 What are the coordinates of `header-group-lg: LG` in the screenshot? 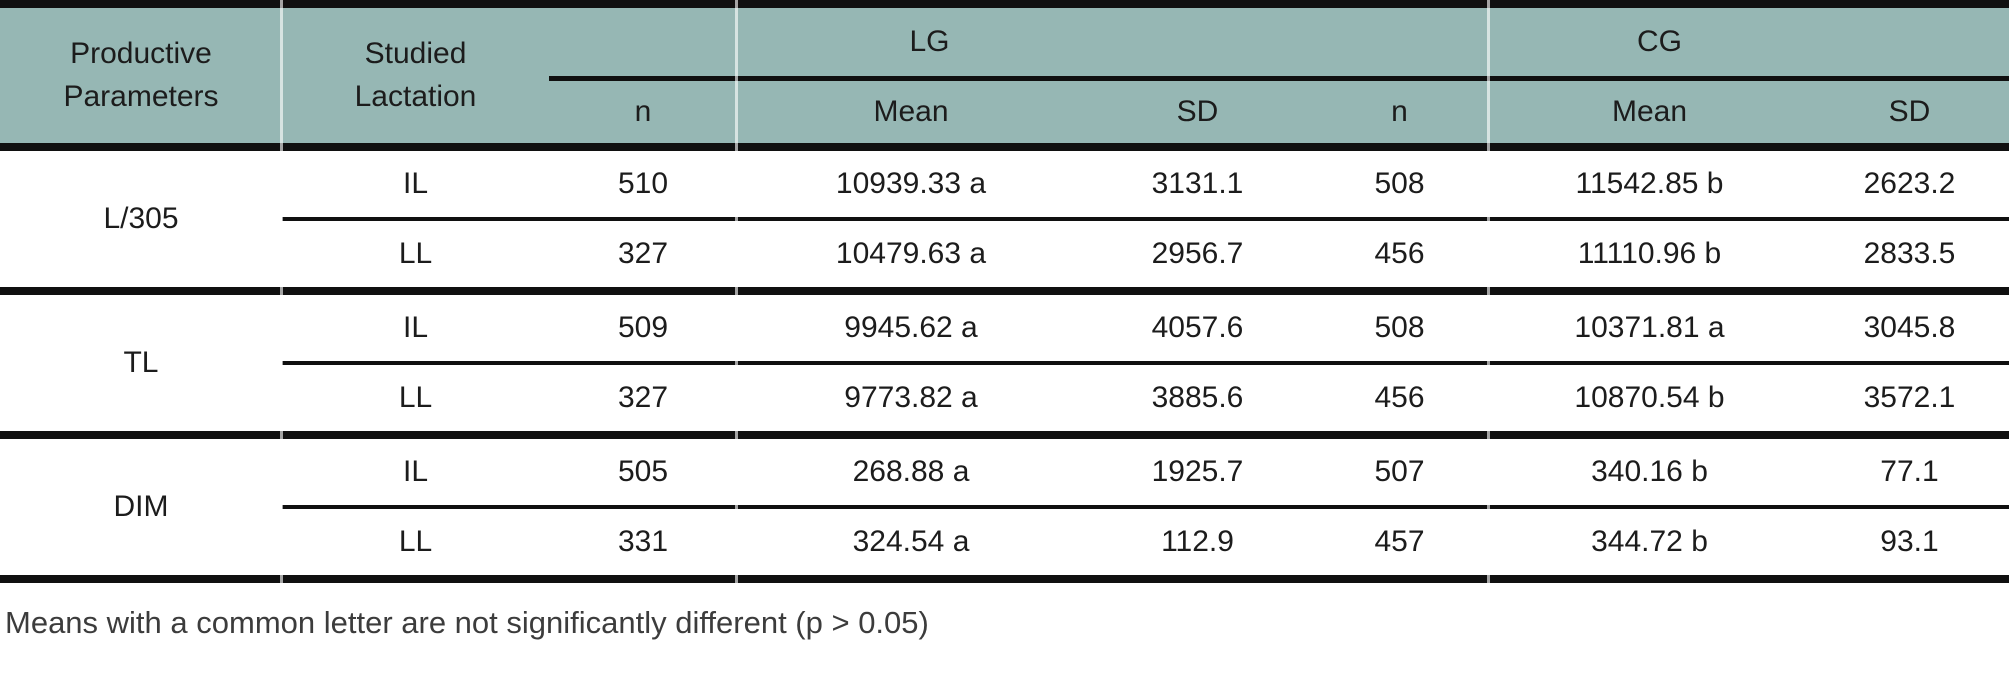 It's located at (929, 42).